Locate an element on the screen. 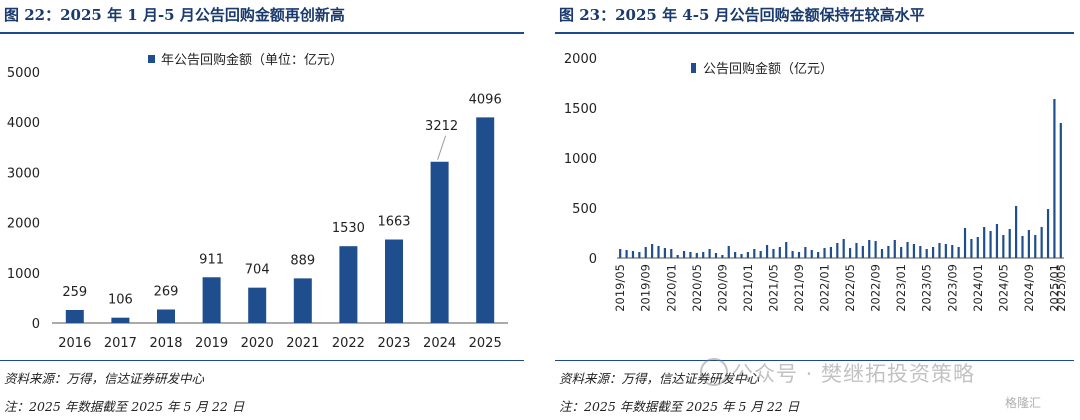 This screenshot has height=420, width=1080. right-date-note: 注：2025 年数据截至 2025 年 5 月 22 日 is located at coordinates (679, 406).